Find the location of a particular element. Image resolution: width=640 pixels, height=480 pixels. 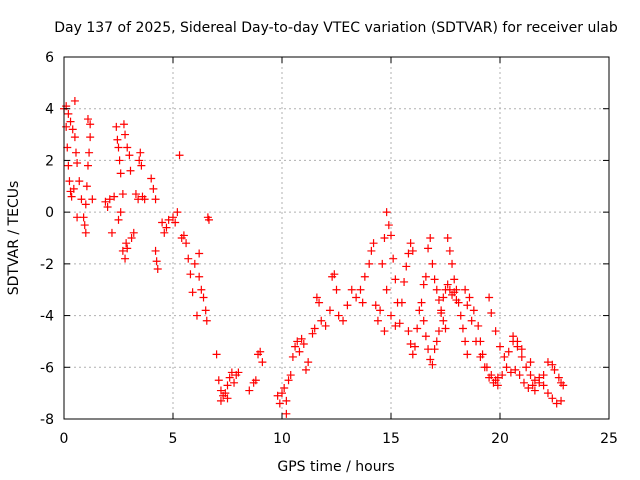

y-tick-label: 4 is located at coordinates (49, 110).